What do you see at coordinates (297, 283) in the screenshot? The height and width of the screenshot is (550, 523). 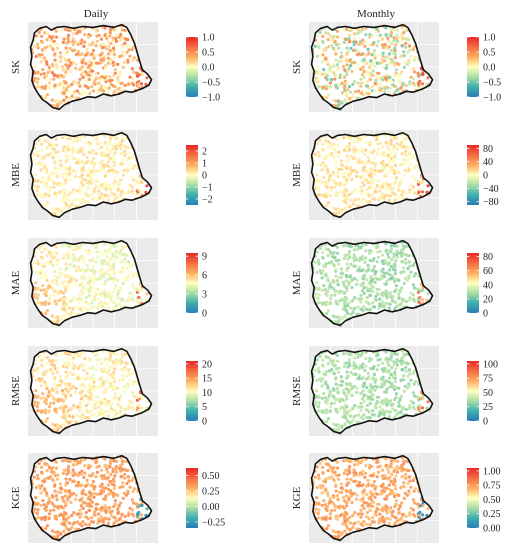 I see `row-label-mae: MAE` at bounding box center [297, 283].